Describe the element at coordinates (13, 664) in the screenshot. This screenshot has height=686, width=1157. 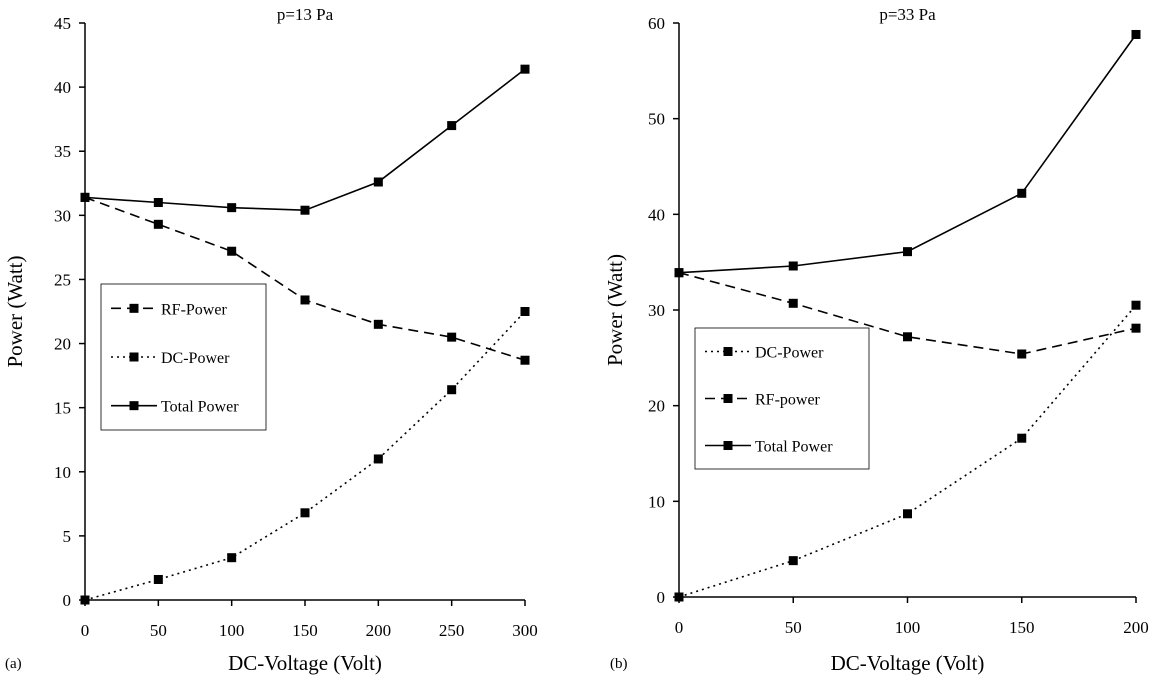
I see `panel-label: (a)` at that location.